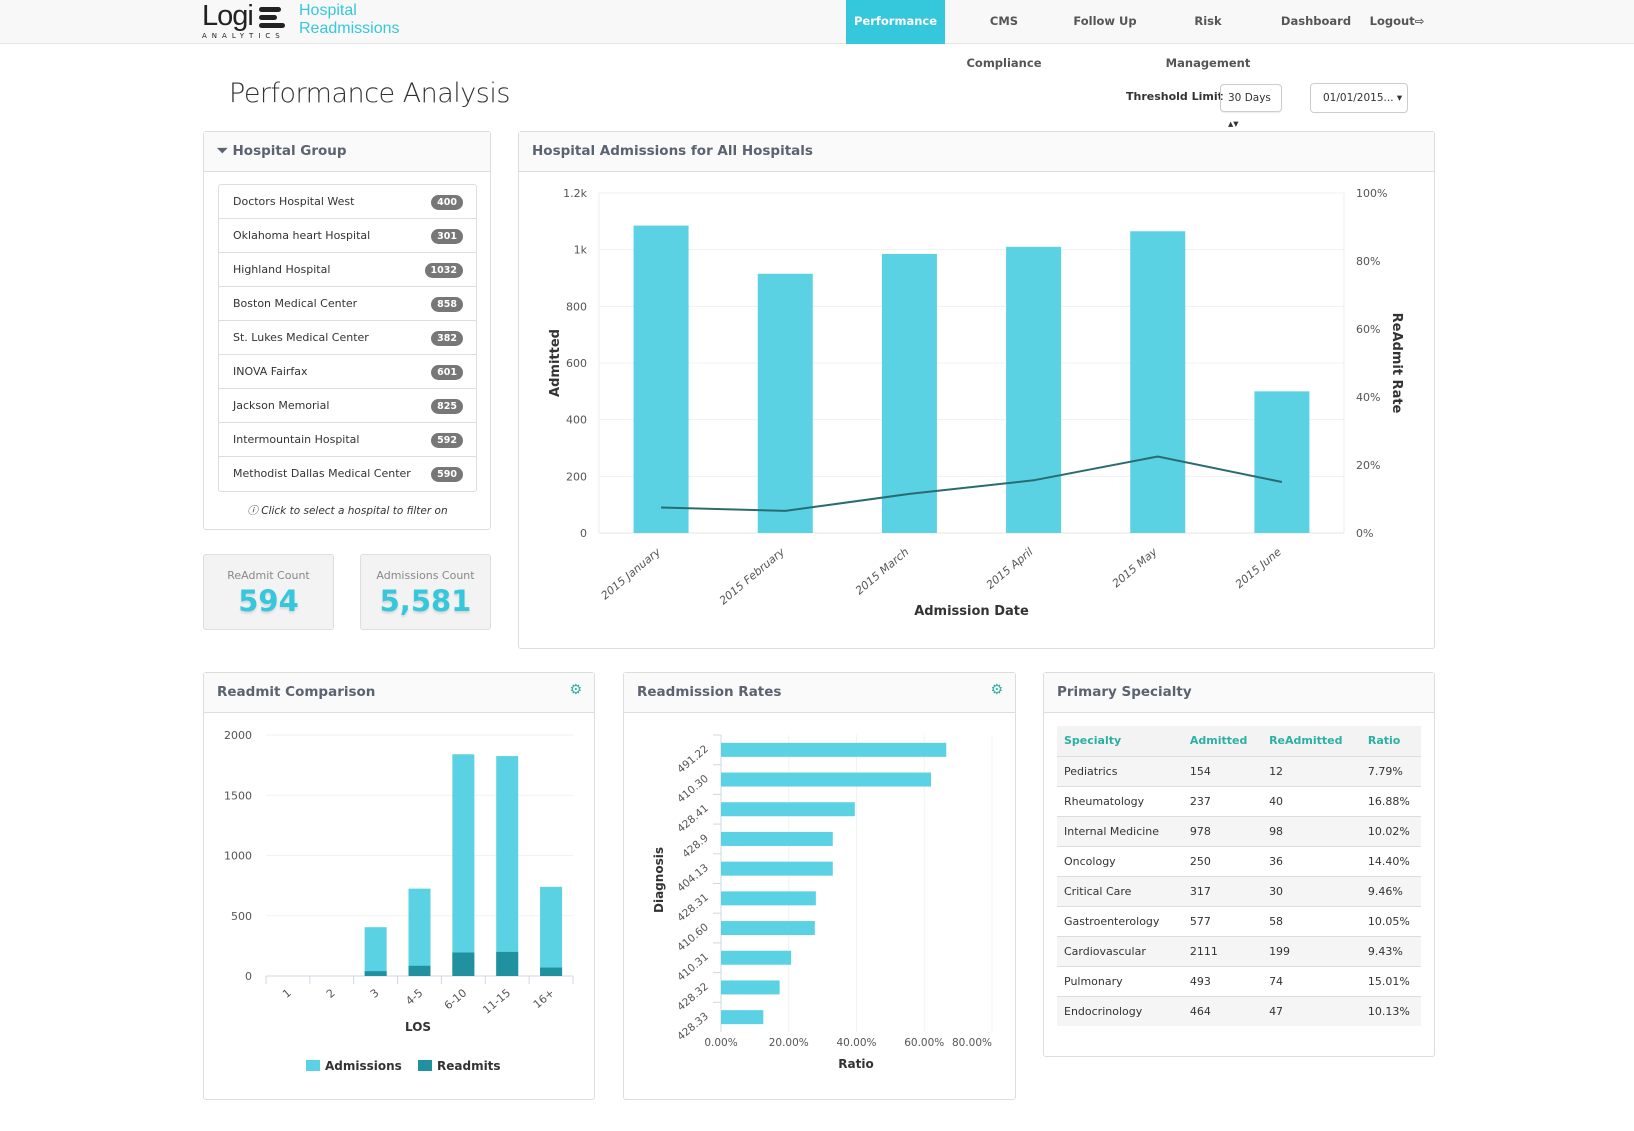  What do you see at coordinates (254, 511) in the screenshot?
I see `info-icon: ⓘ` at bounding box center [254, 511].